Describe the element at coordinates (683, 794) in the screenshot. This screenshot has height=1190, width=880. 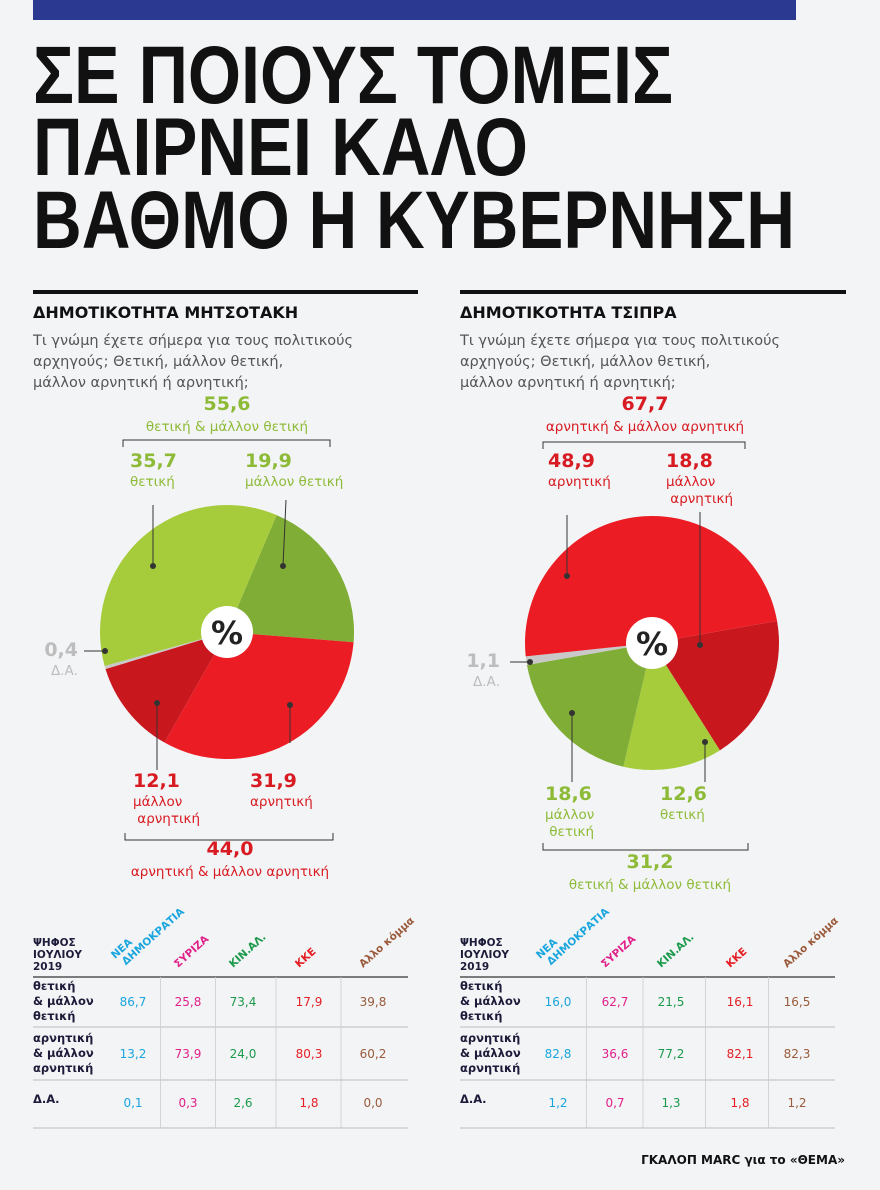
I see `slice-value: 12,6` at that location.